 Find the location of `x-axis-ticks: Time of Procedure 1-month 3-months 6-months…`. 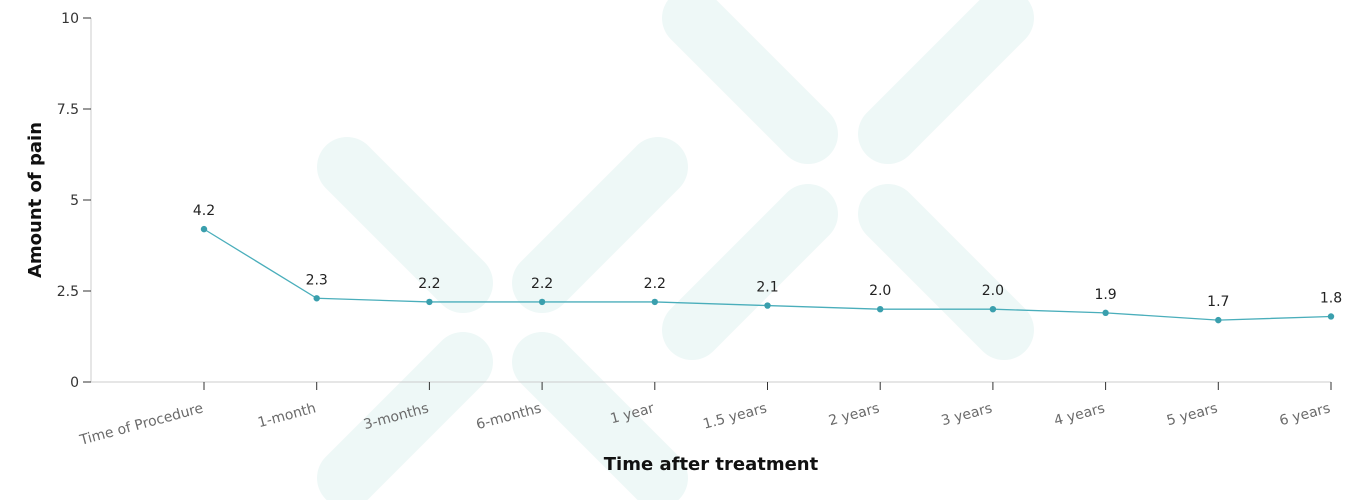

x-axis-ticks: Time of Procedure 1-month 3-months 6-months… is located at coordinates (704, 415).